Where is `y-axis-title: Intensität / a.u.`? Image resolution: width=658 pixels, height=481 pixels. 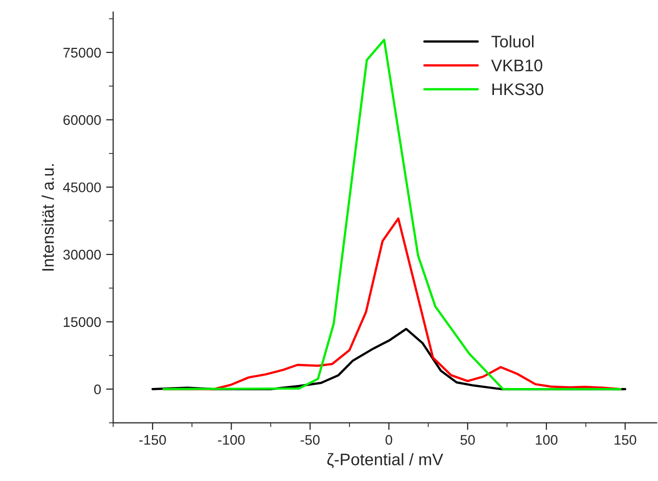
y-axis-title: Intensität / a.u. is located at coordinates (48, 217).